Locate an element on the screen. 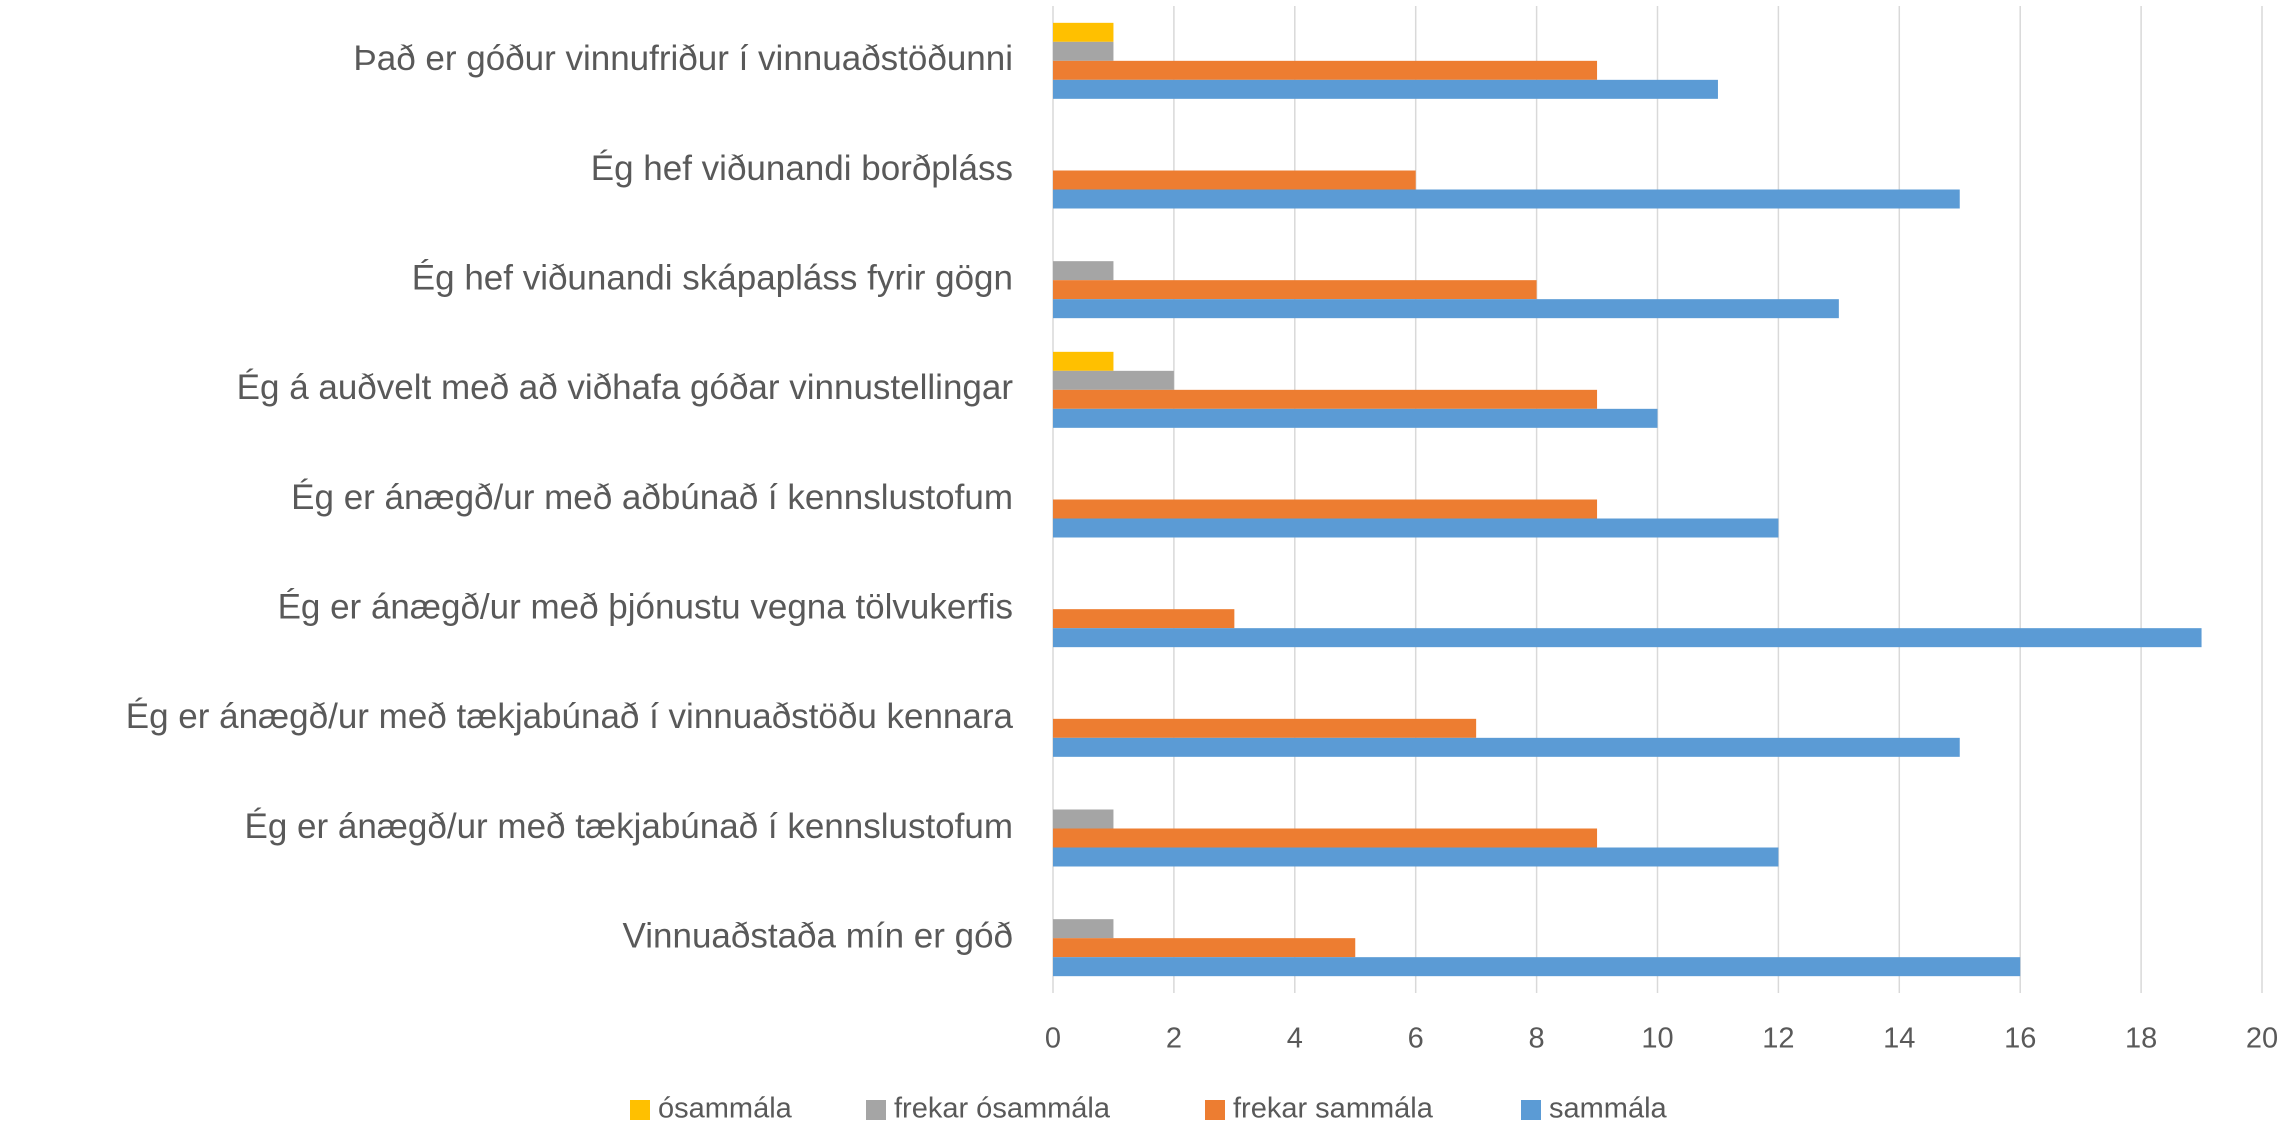 This screenshot has width=2287, height=1135. legend-label: frekar ósammála is located at coordinates (1002, 1109).